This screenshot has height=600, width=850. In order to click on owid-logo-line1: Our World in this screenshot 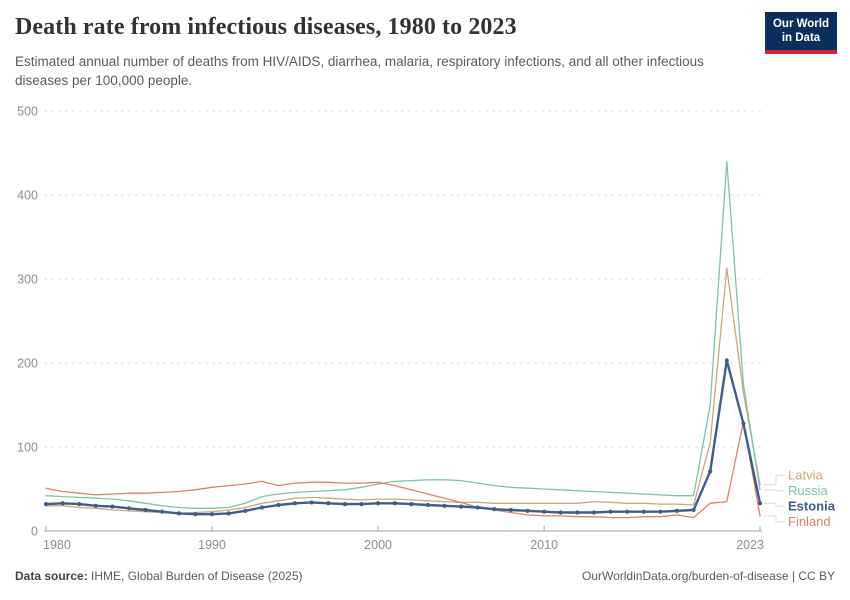, I will do `click(800, 23)`.